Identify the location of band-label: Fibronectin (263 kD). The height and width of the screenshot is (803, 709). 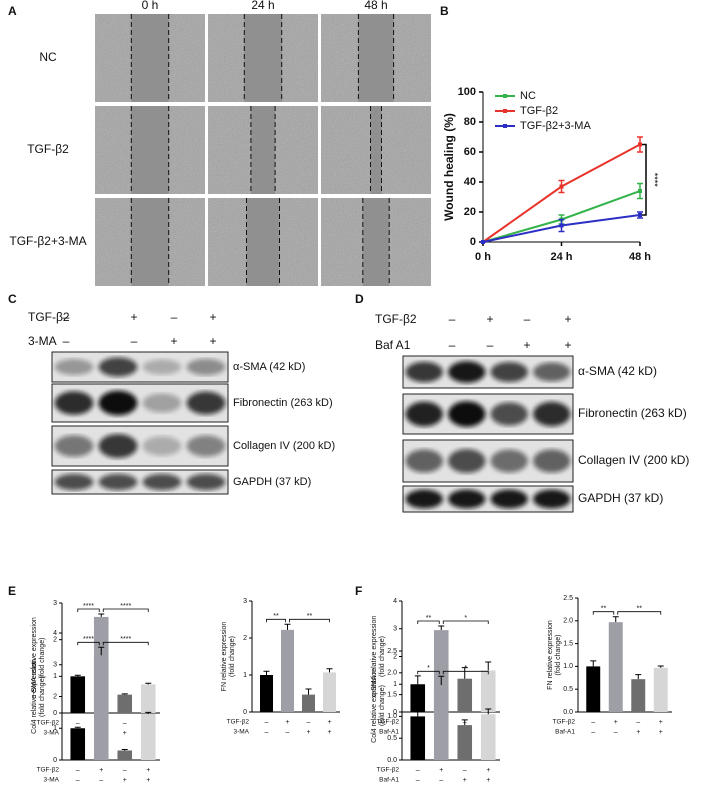
(632, 413).